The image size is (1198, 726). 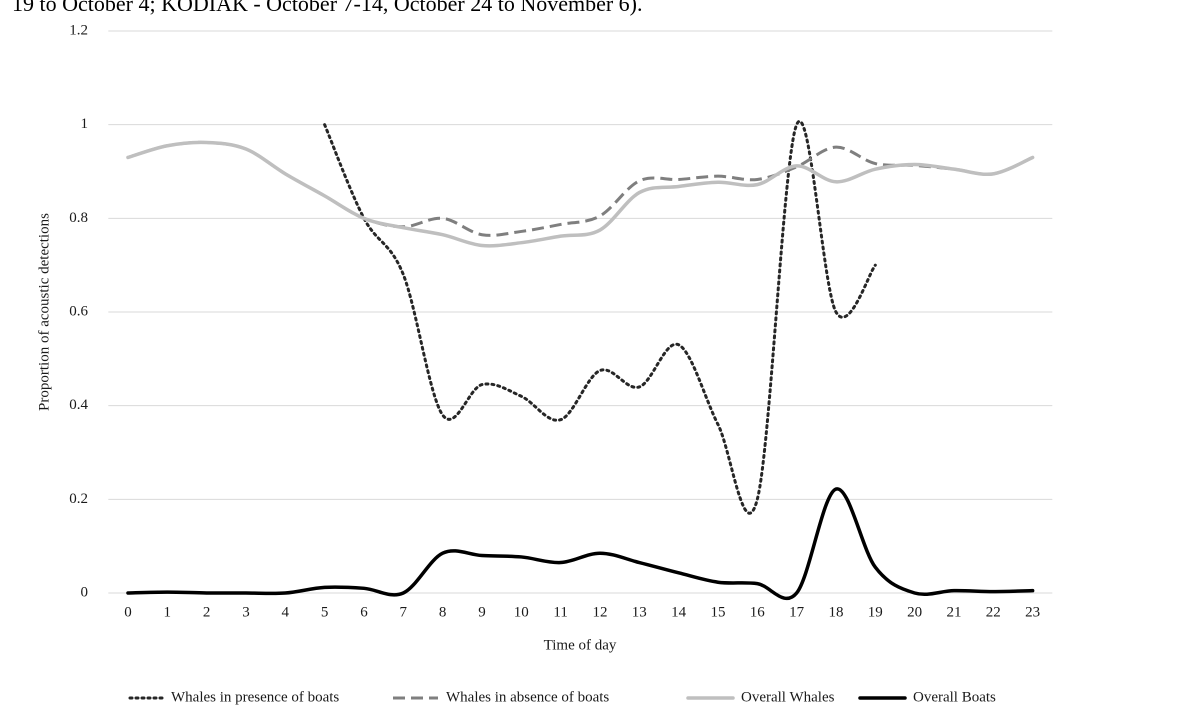 I want to click on x-tick-label: 0, so click(x=128, y=612).